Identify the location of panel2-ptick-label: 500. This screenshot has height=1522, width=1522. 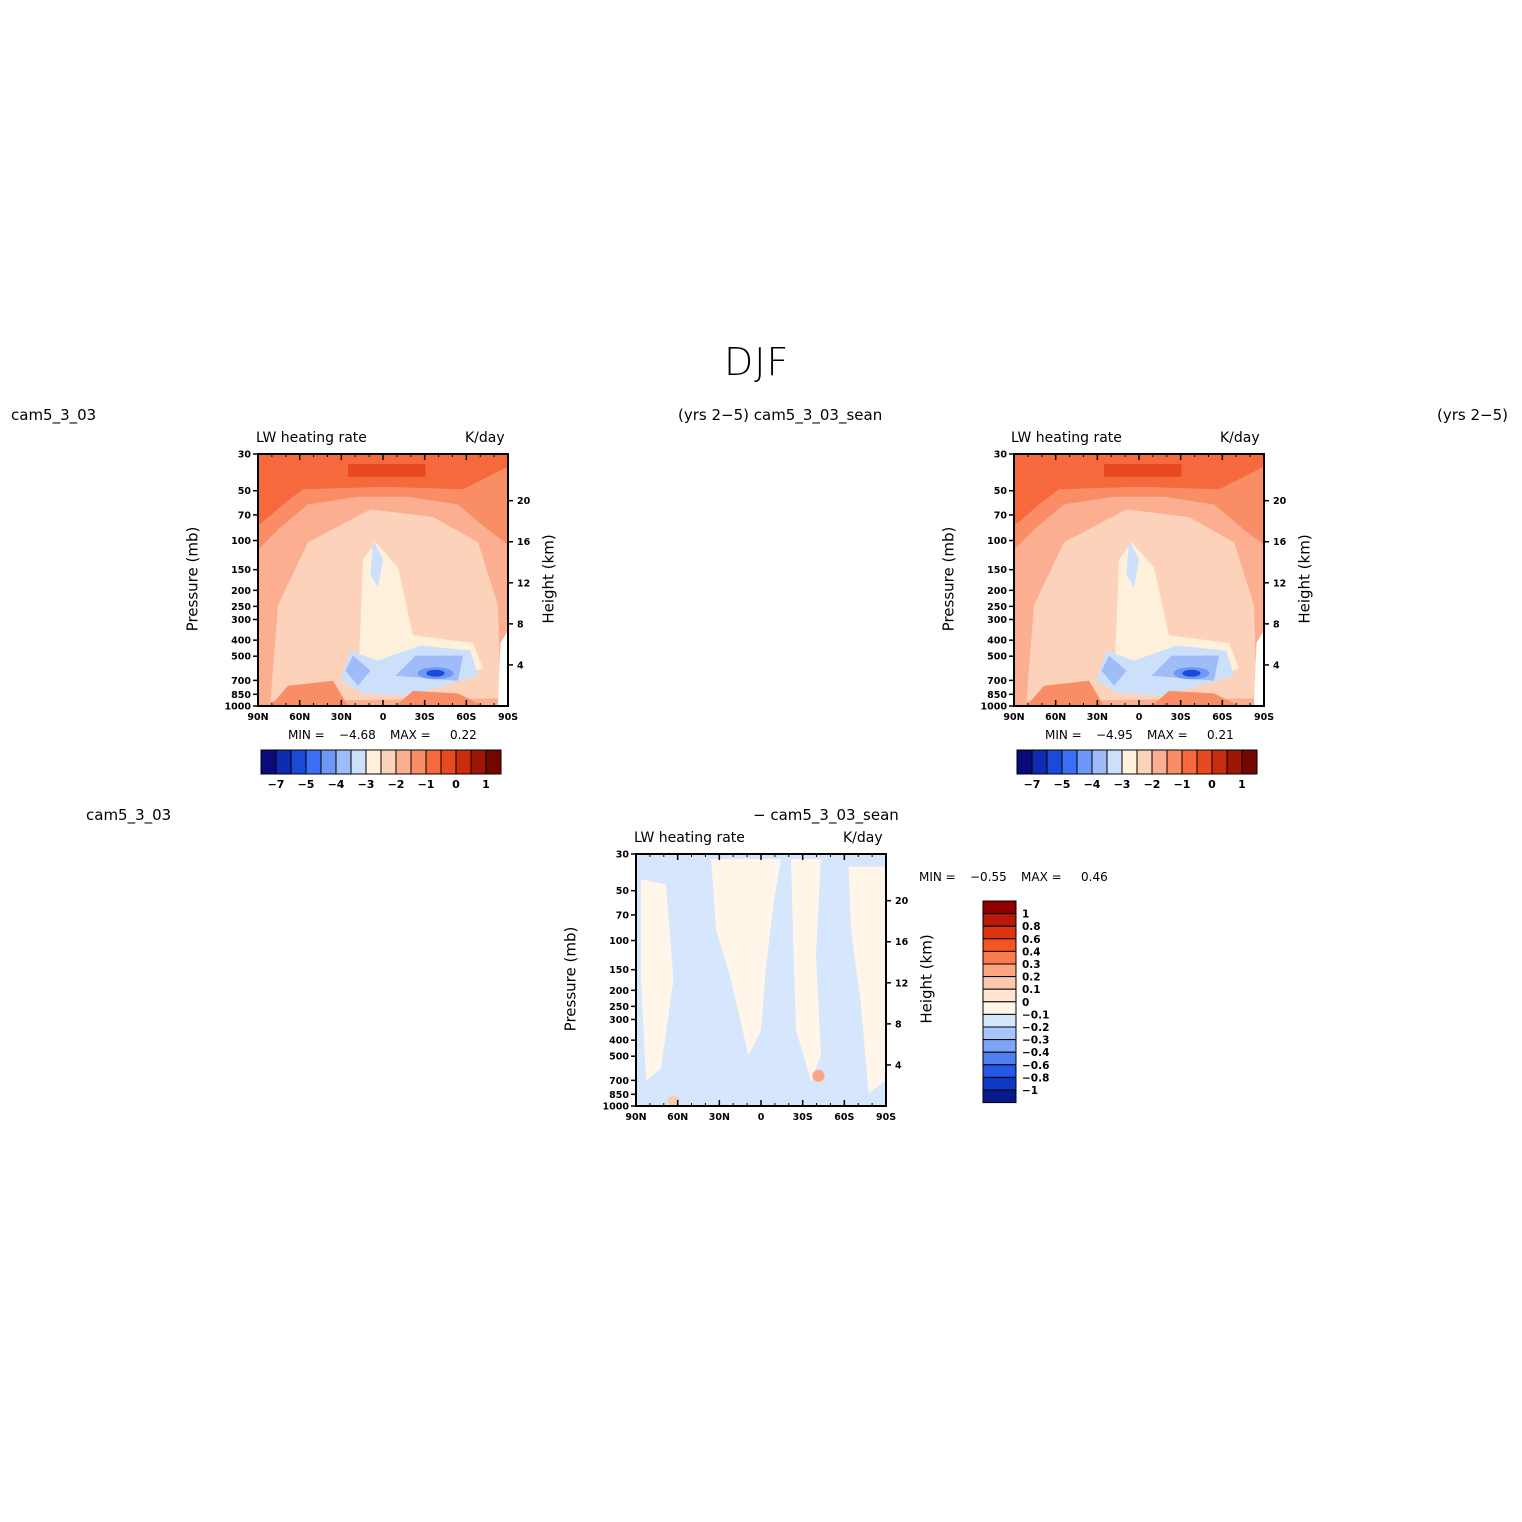
(997, 657).